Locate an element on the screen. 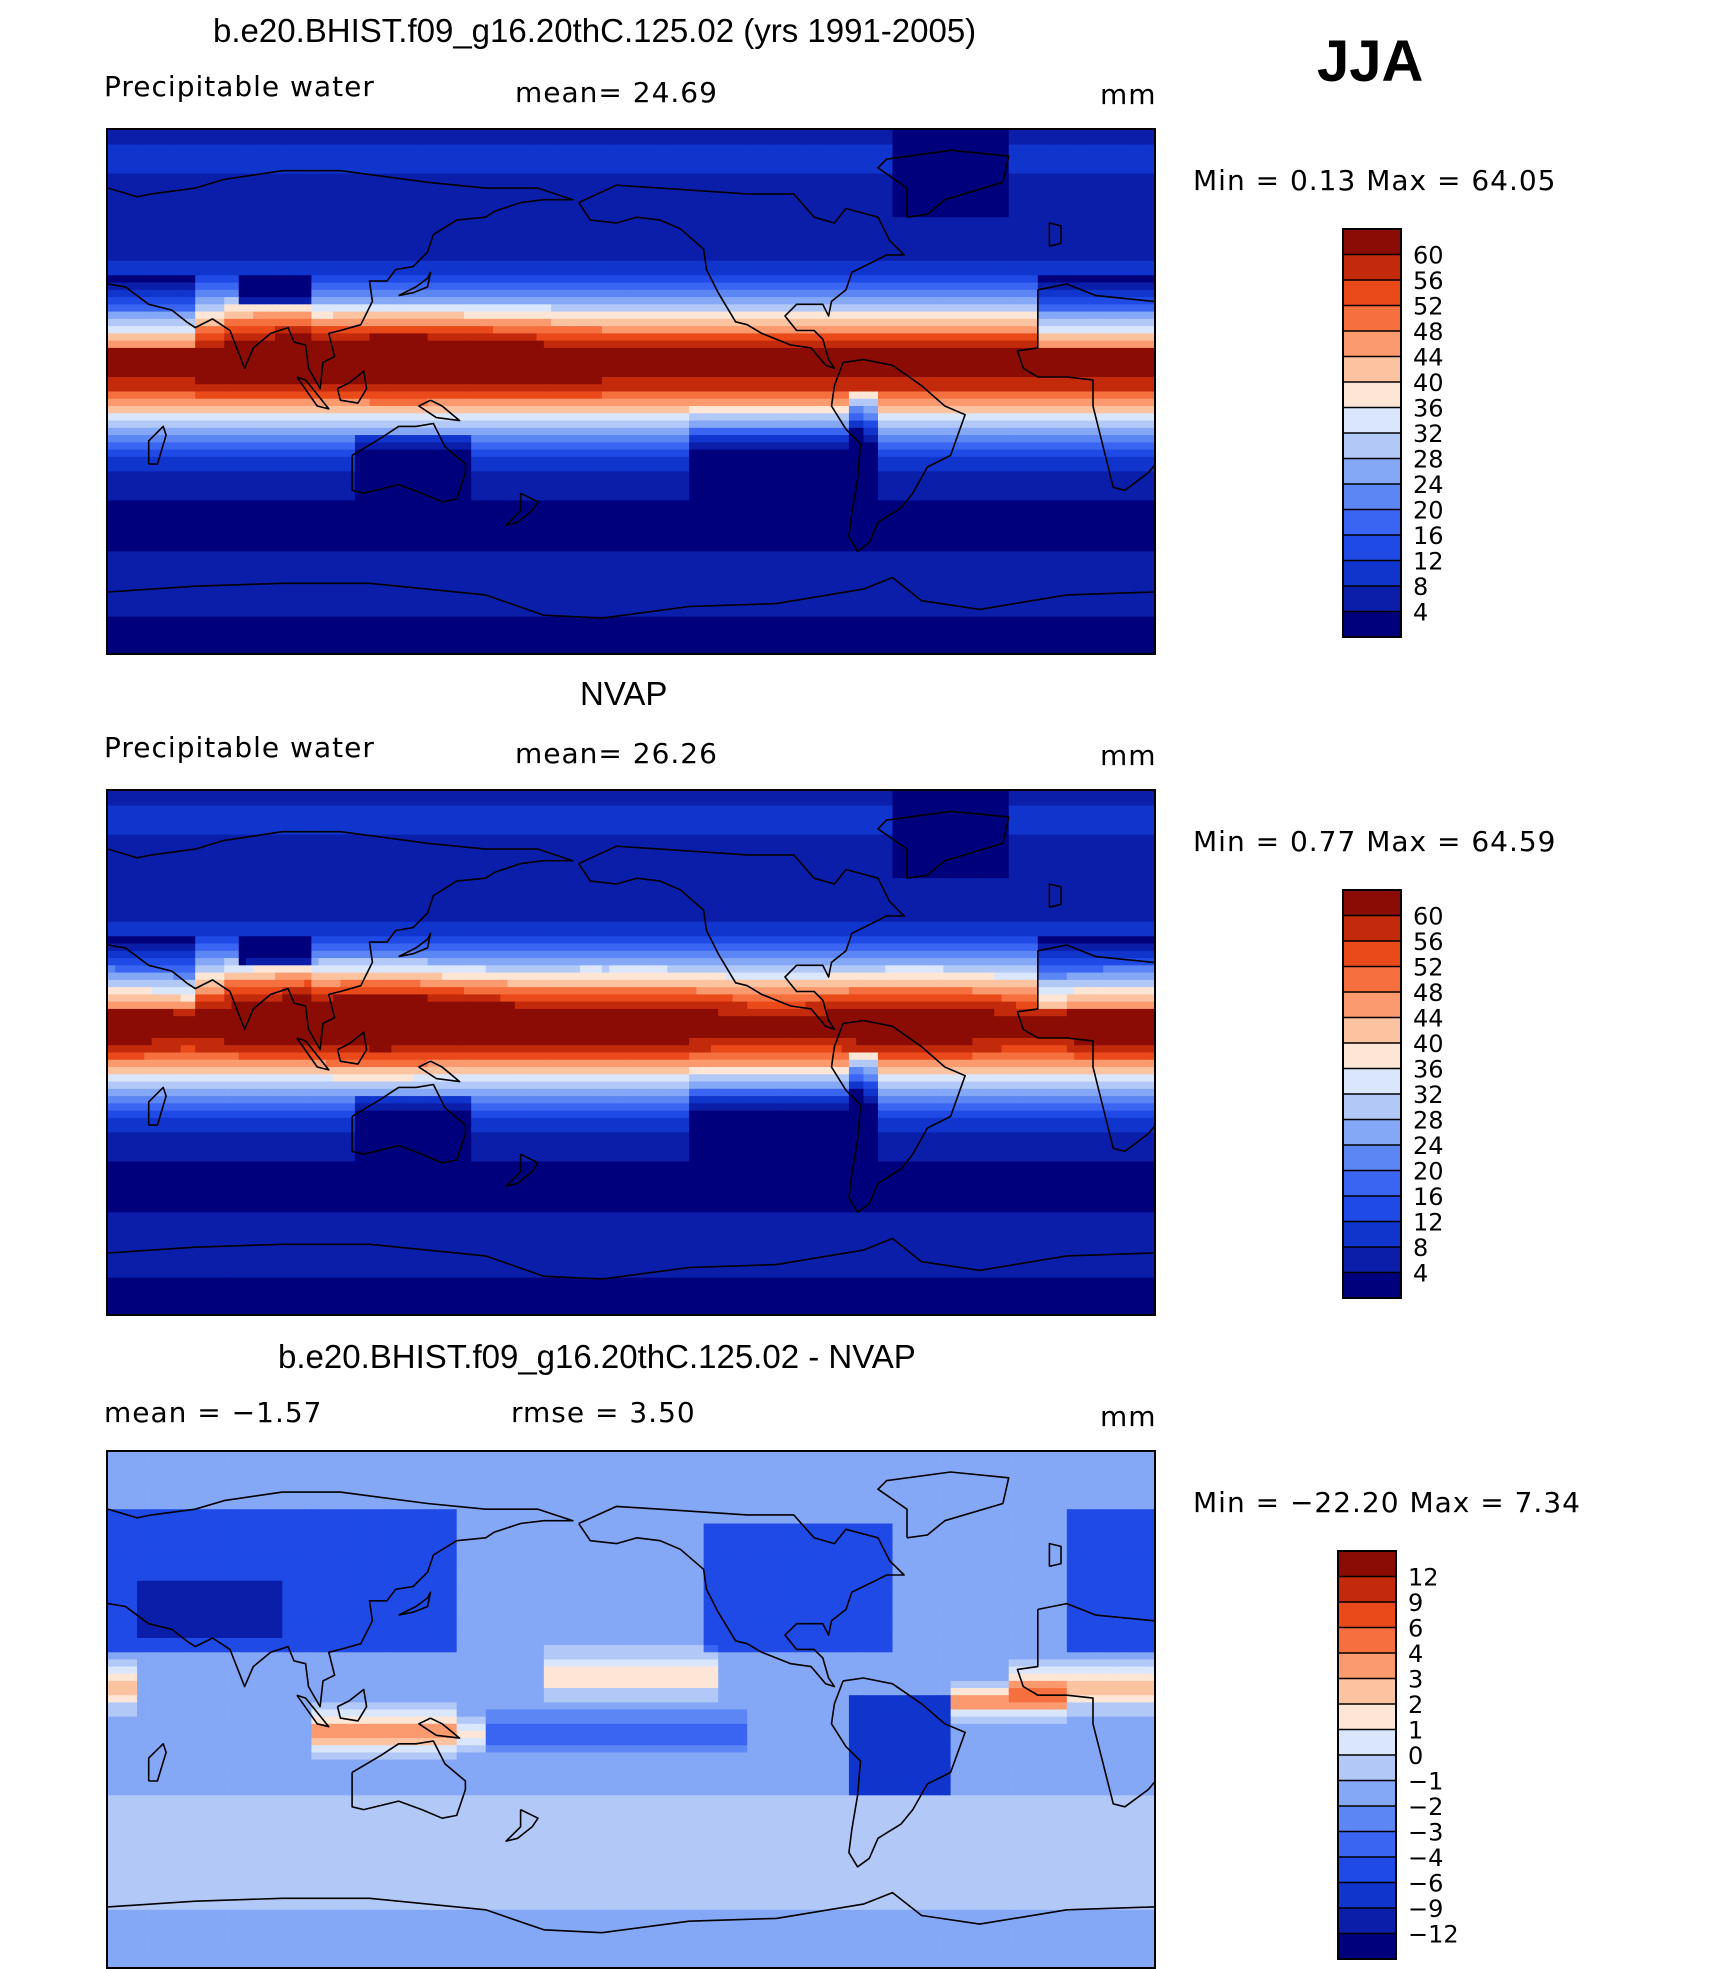 This screenshot has height=1969, width=1710. panel1-colorbar-label-10: 44 is located at coordinates (1428, 358).